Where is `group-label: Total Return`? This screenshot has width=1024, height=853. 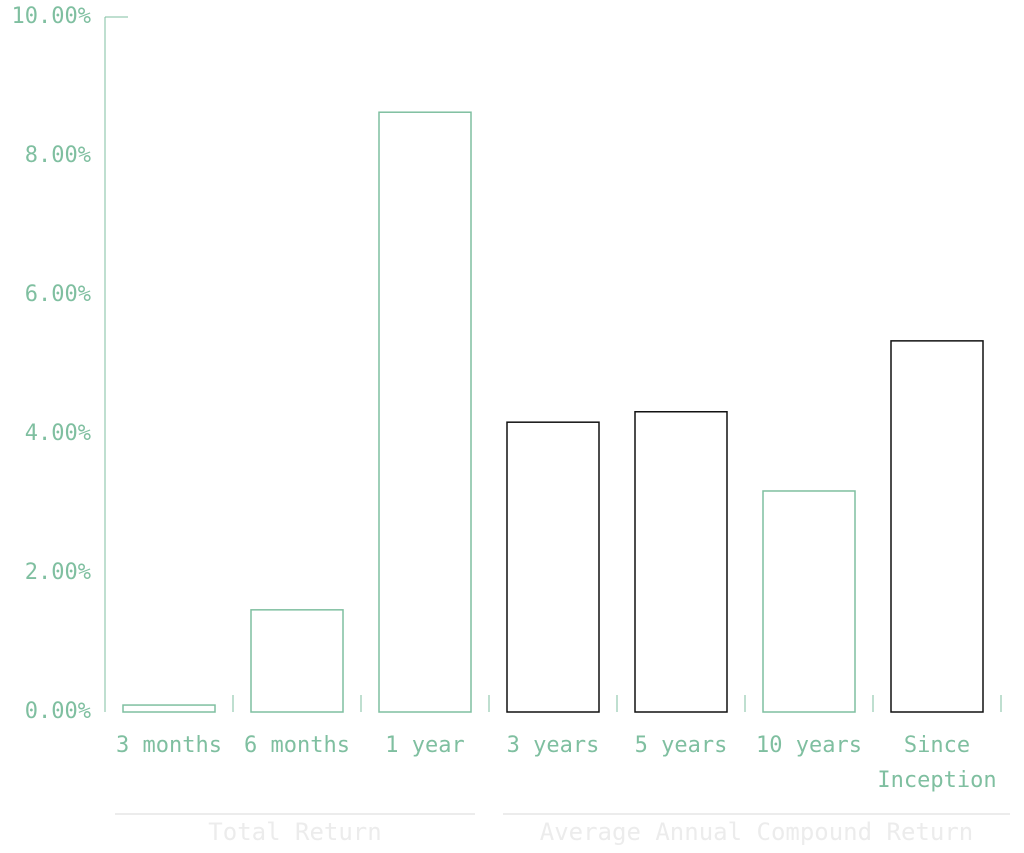 group-label: Total Return is located at coordinates (294, 832).